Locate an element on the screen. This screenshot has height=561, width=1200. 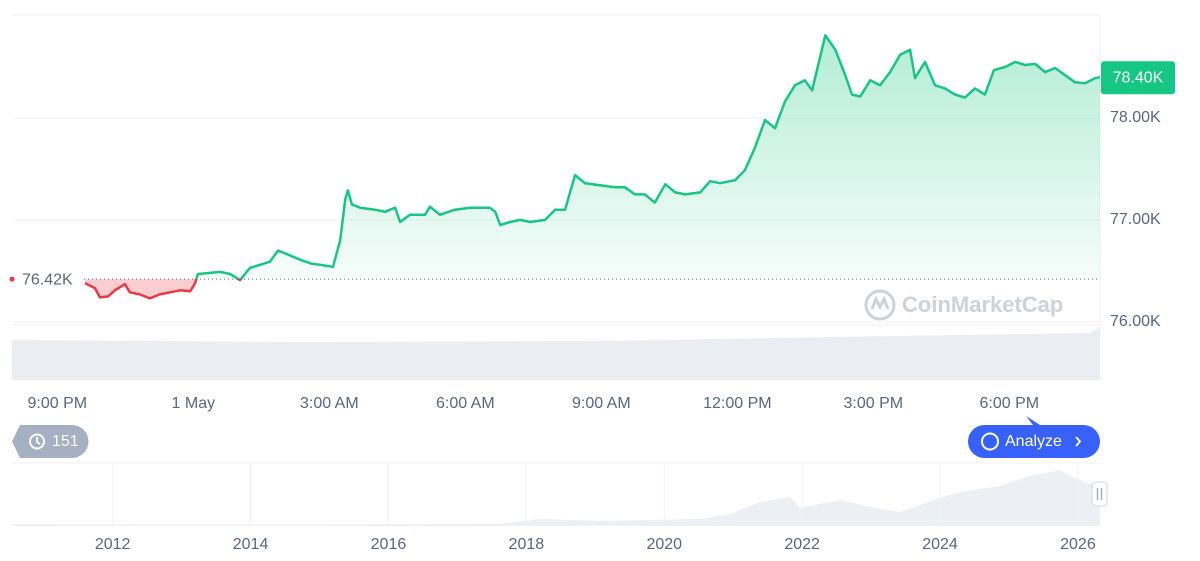
history-badge-bg is located at coordinates (50, 441).